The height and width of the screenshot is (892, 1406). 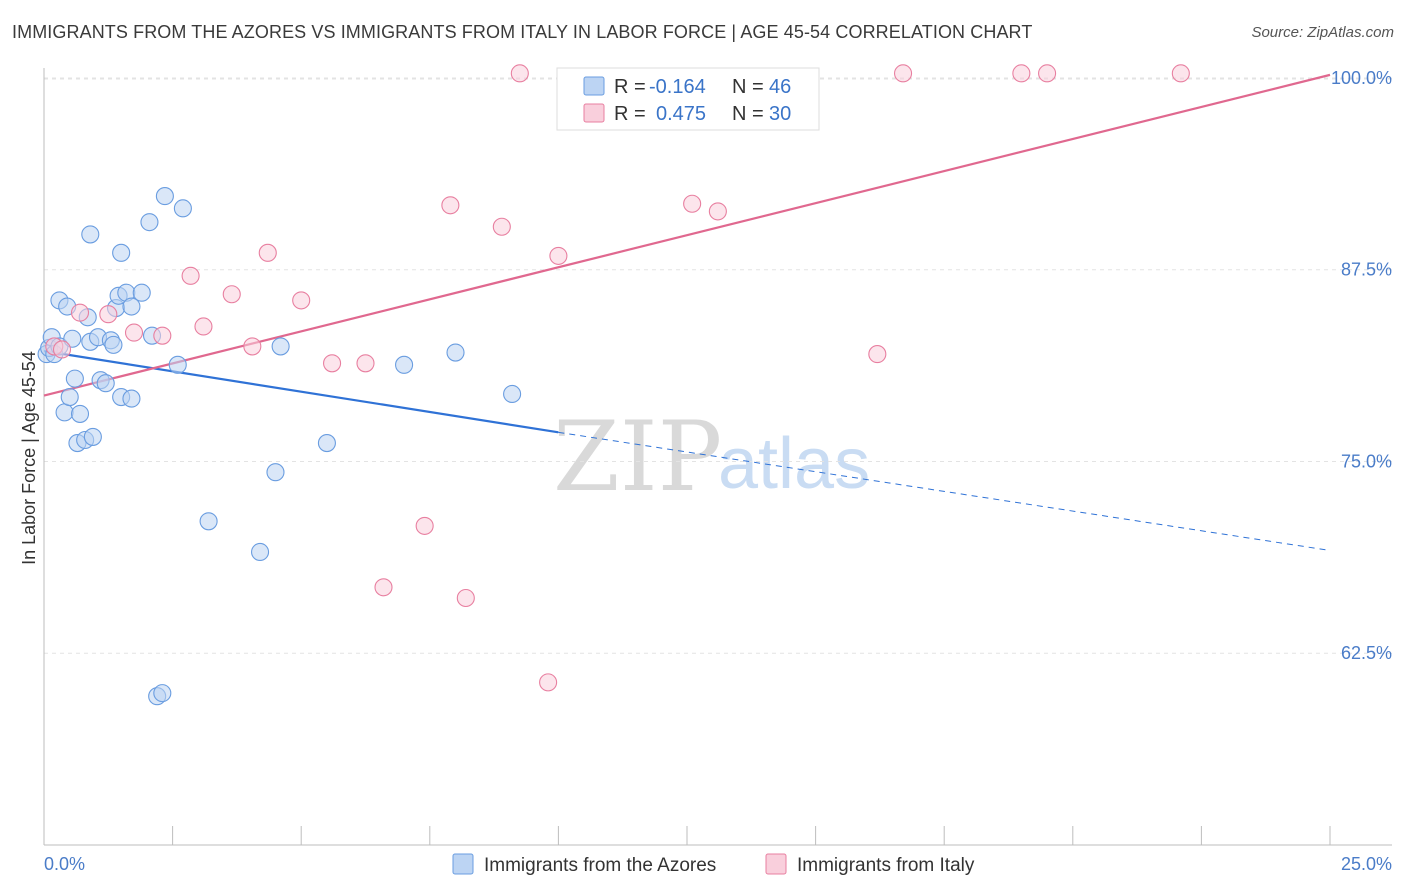 I want to click on watermark-atlas: atlas, so click(x=794, y=464).